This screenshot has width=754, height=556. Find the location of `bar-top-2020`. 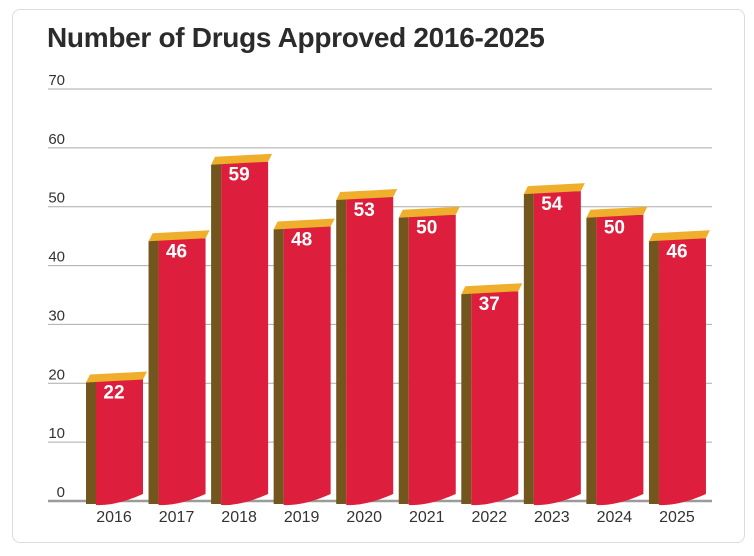

bar-top-2020 is located at coordinates (367, 195).